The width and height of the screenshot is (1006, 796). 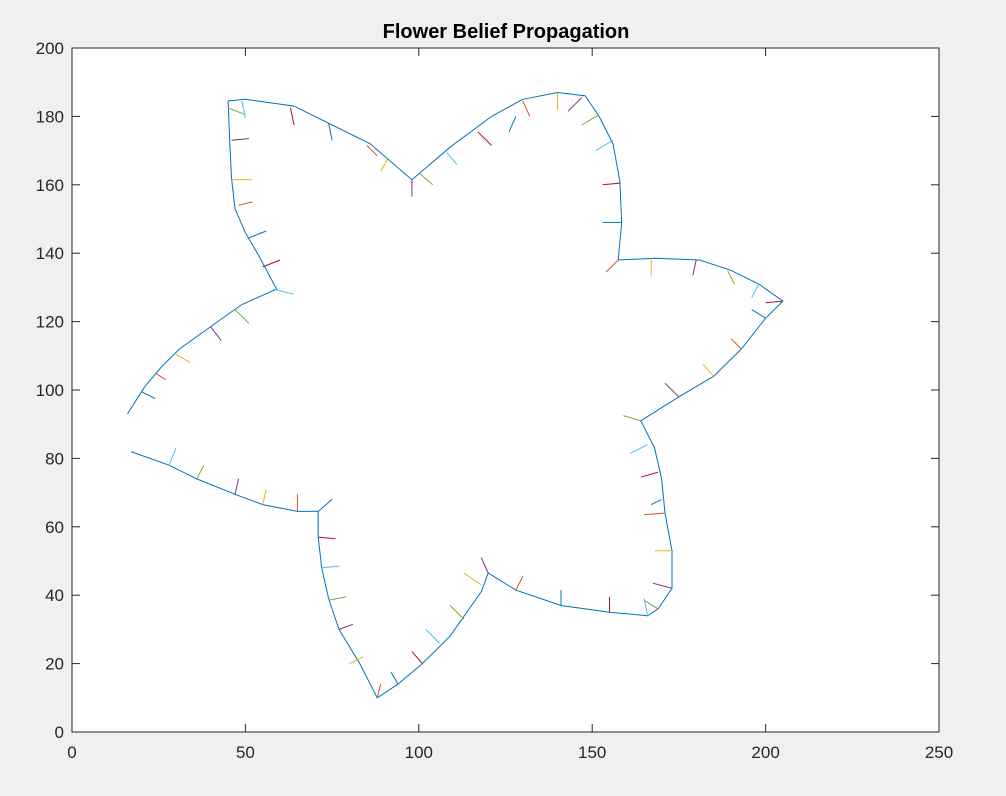 I want to click on chart-title: Flower Belief Propagation, so click(x=506, y=32).